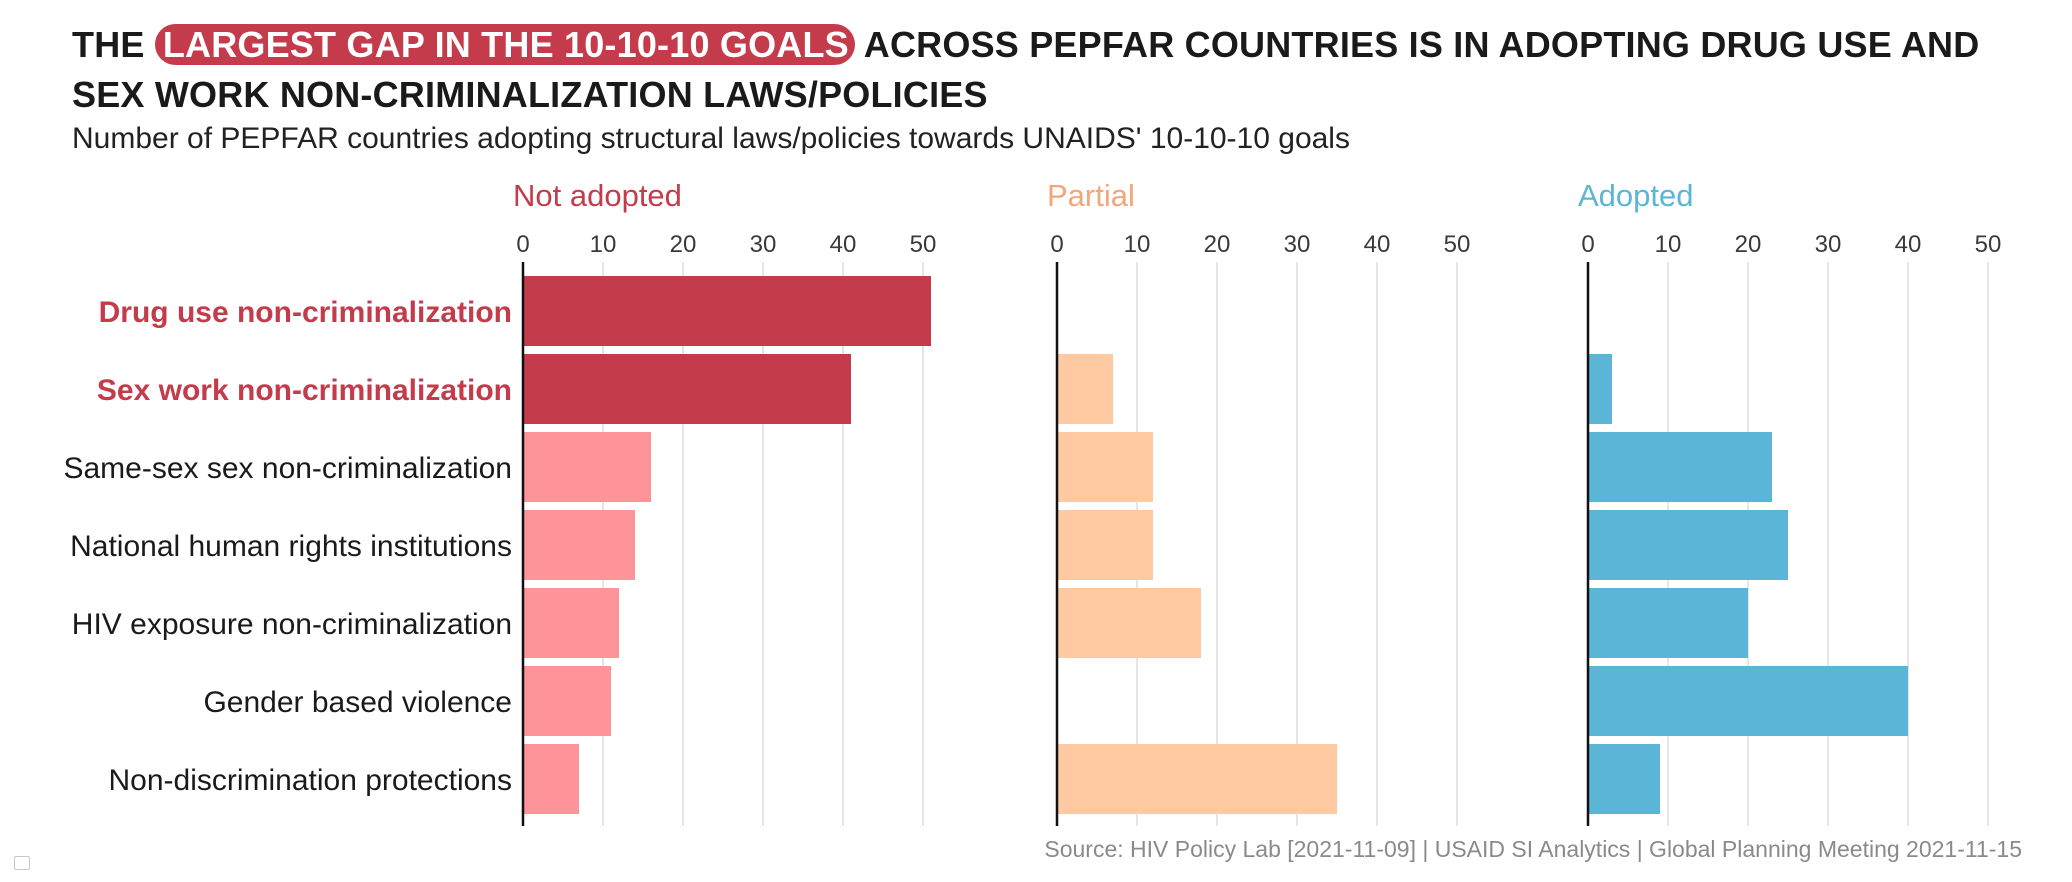 The height and width of the screenshot is (882, 2072). What do you see at coordinates (603, 244) in the screenshot?
I see `tick-label-not-adopted-10: 10` at bounding box center [603, 244].